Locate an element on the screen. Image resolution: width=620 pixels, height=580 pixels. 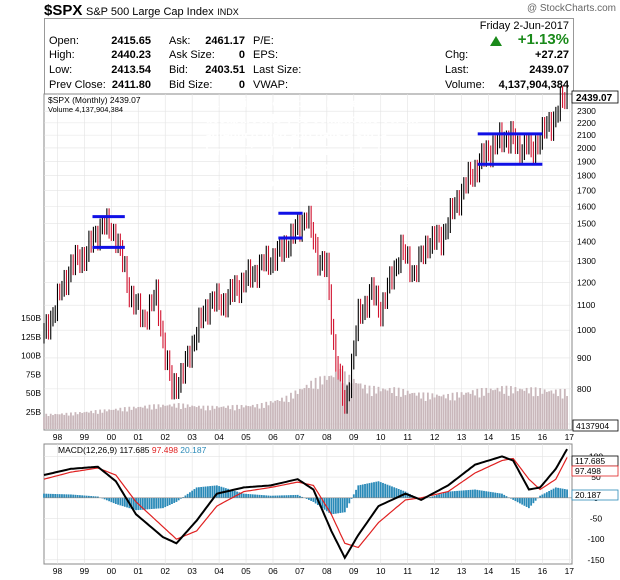
prev-close-value: 2411.80 is located at coordinates (131, 85).